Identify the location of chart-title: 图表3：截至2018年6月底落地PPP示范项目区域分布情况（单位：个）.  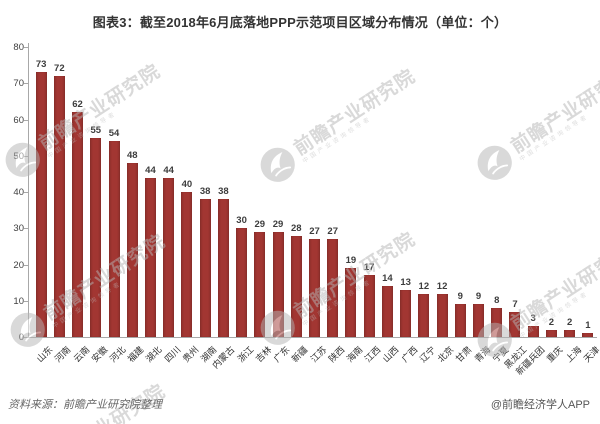
(300, 22).